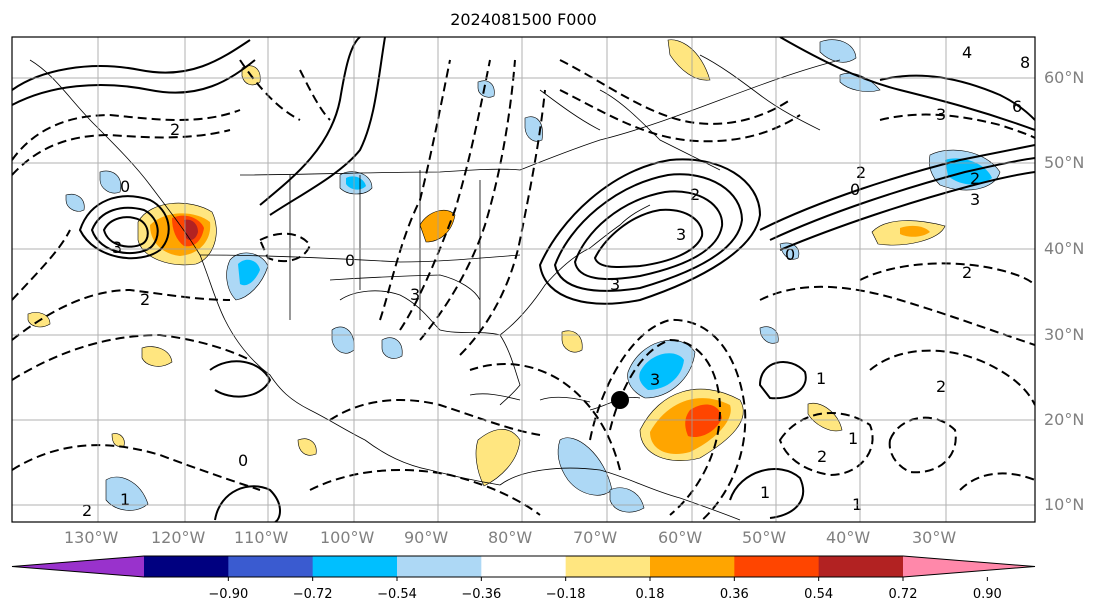  What do you see at coordinates (595, 537) in the screenshot?
I see `longitude-label: 70°W` at bounding box center [595, 537].